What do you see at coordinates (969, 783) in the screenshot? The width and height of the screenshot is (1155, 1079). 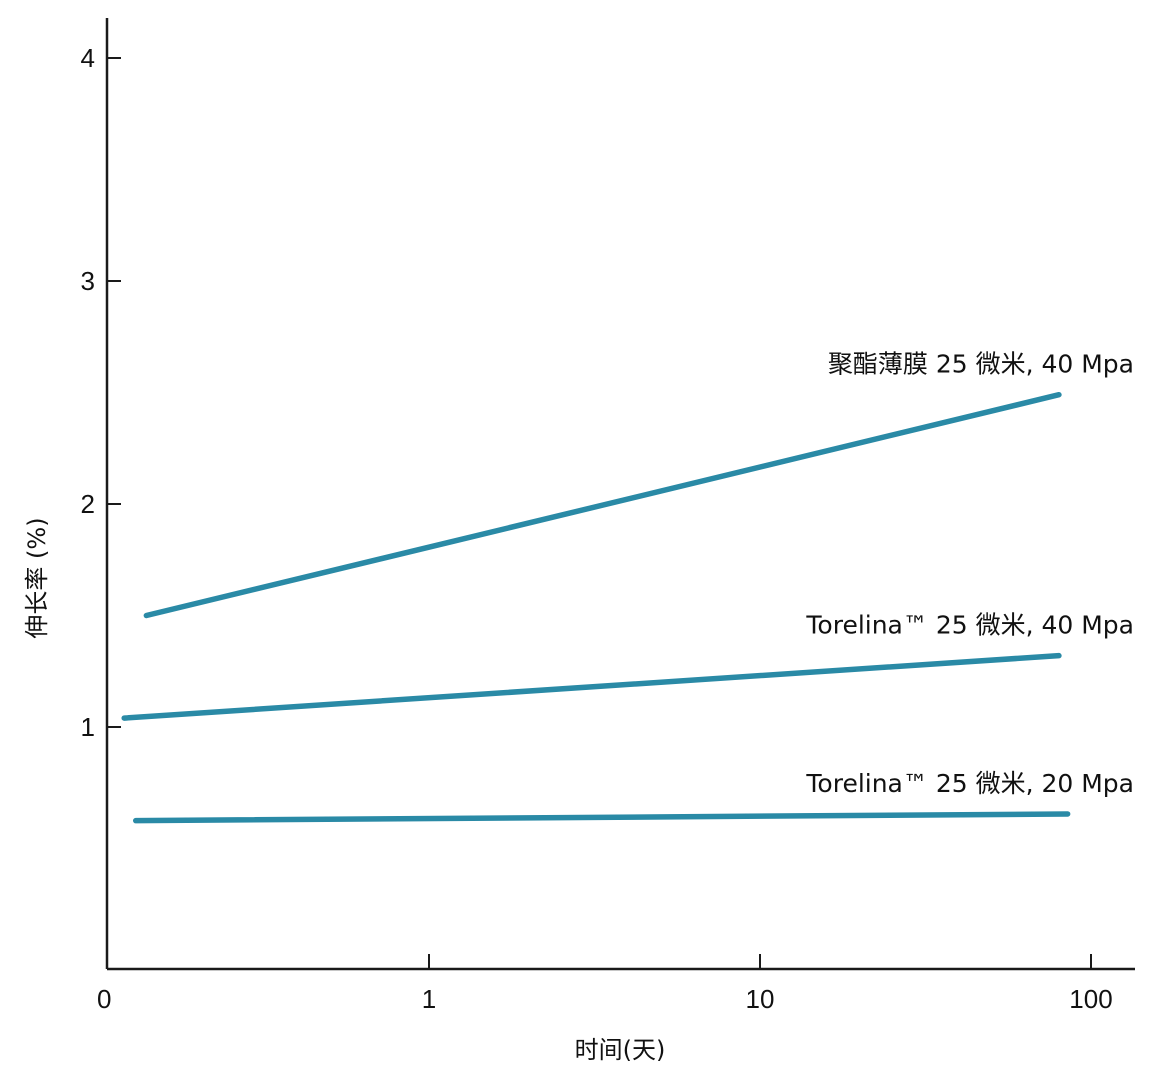 I see `series-label-3: Torelina™ 25 微米, 20 Mpa` at bounding box center [969, 783].